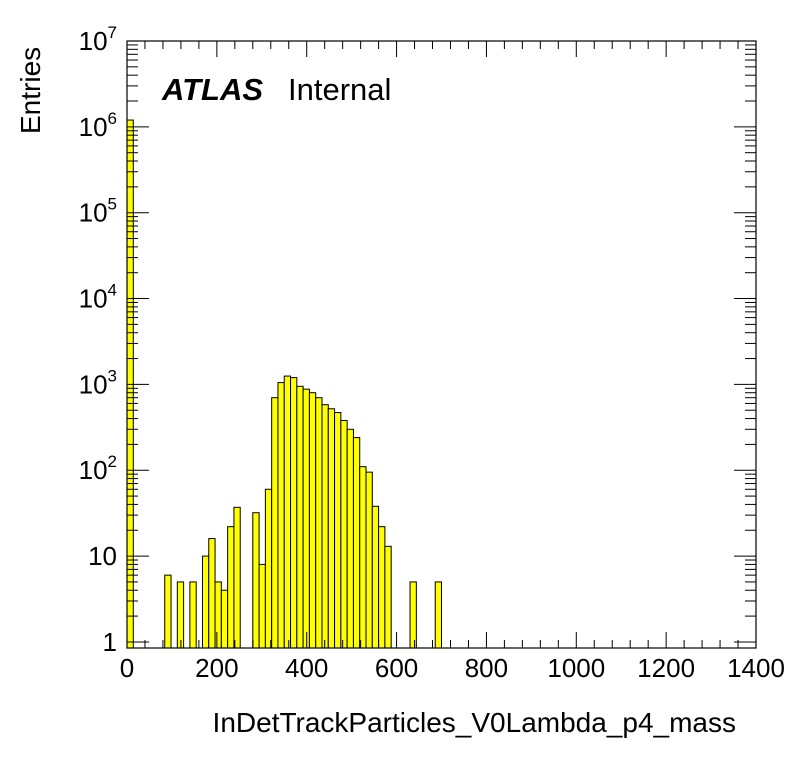 The image size is (796, 772). Describe the element at coordinates (98, 125) in the screenshot. I see `y-tick-label: 10⁶` at that location.